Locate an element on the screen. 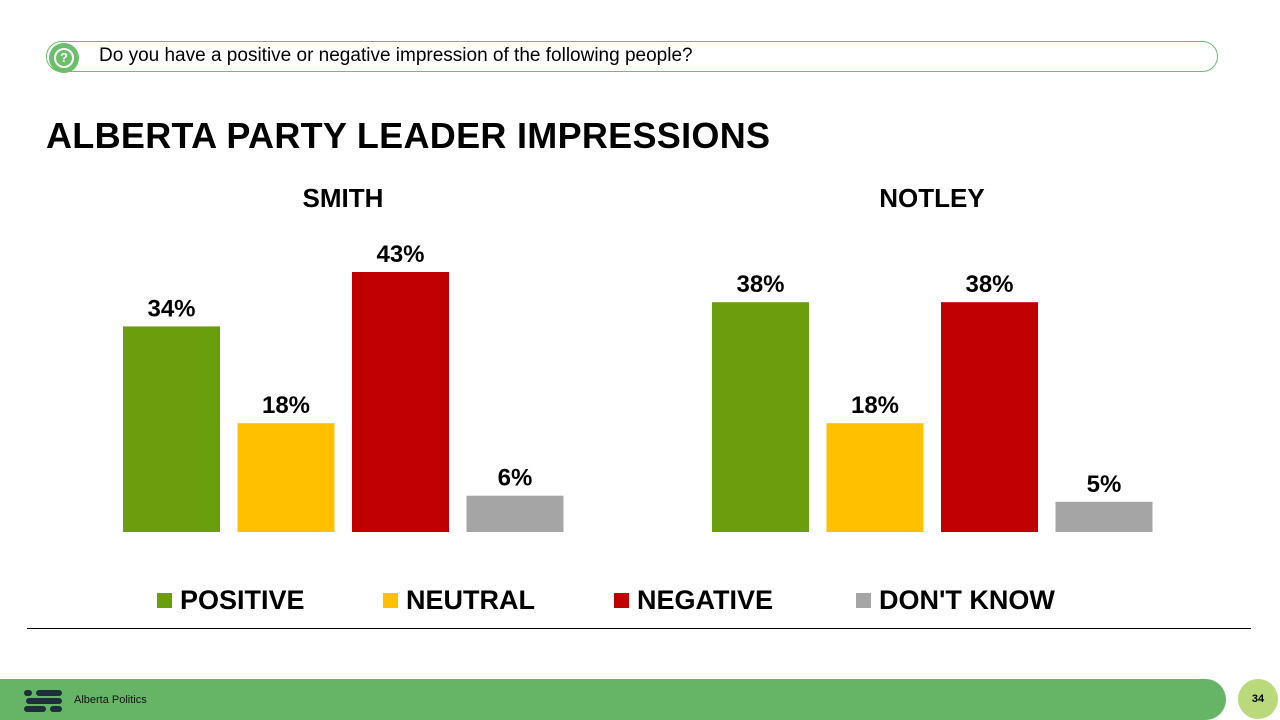 The width and height of the screenshot is (1280, 720). data-label-notley-dont-know: 5% is located at coordinates (1104, 484).